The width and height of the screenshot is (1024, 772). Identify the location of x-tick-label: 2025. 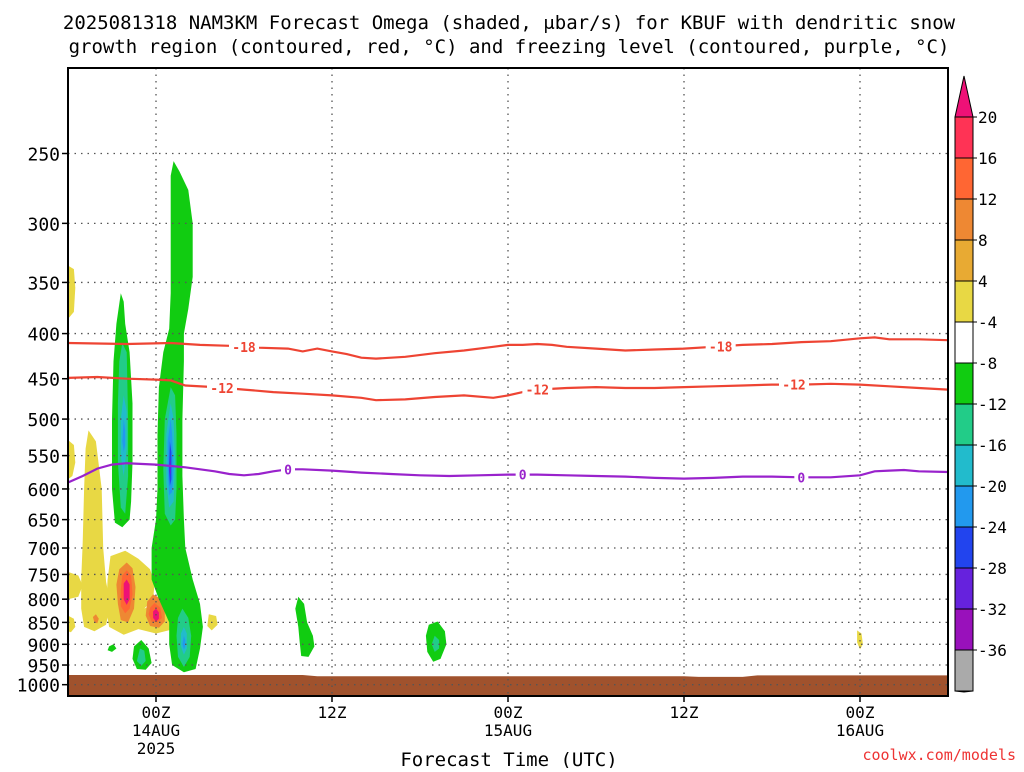
(156, 748).